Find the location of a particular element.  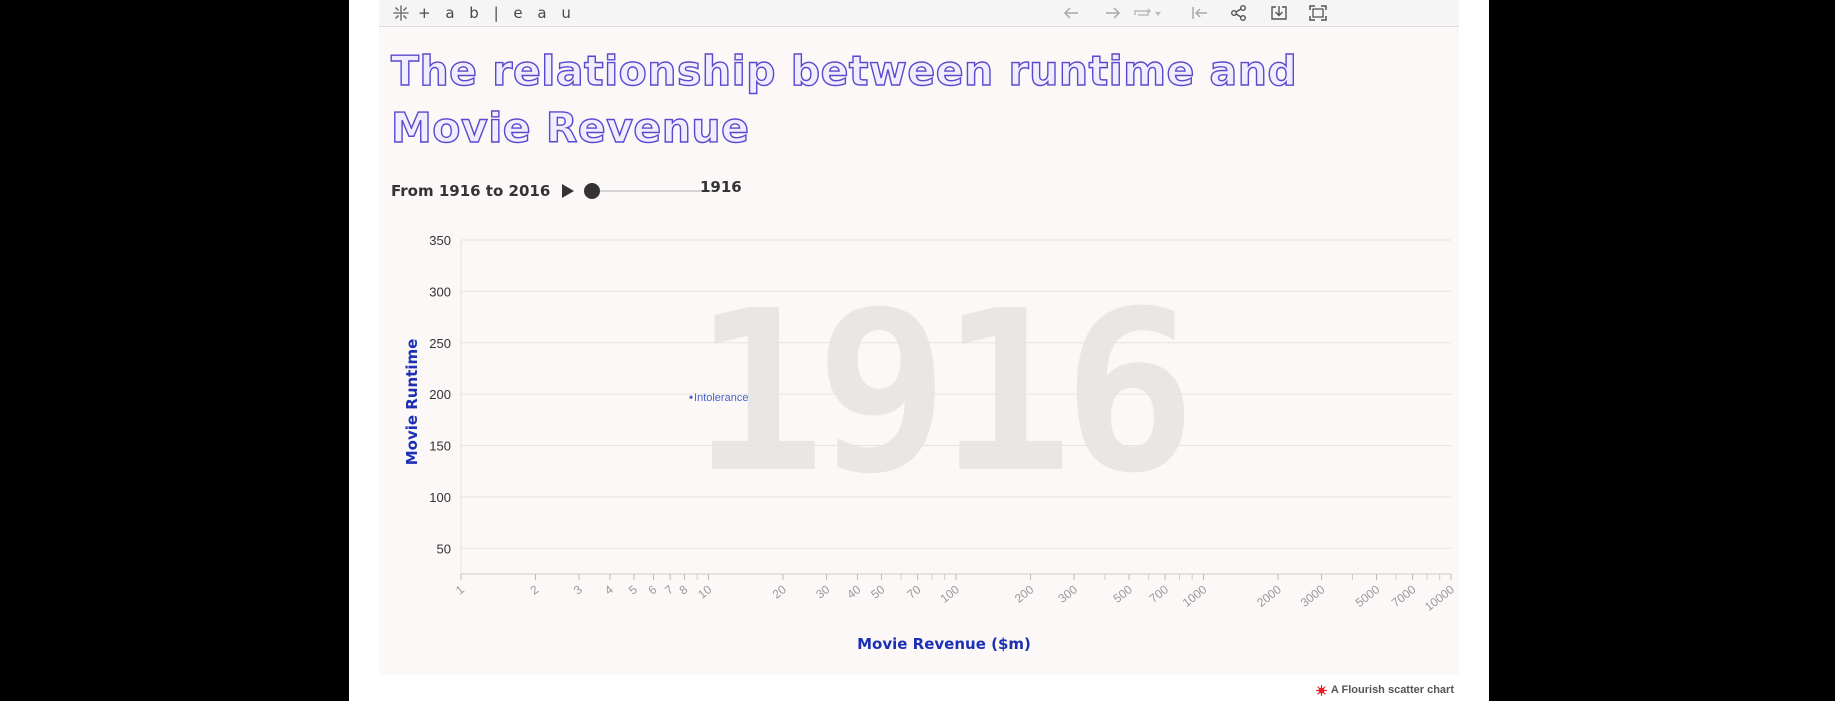

x-tick-label: 20 is located at coordinates (779, 591).